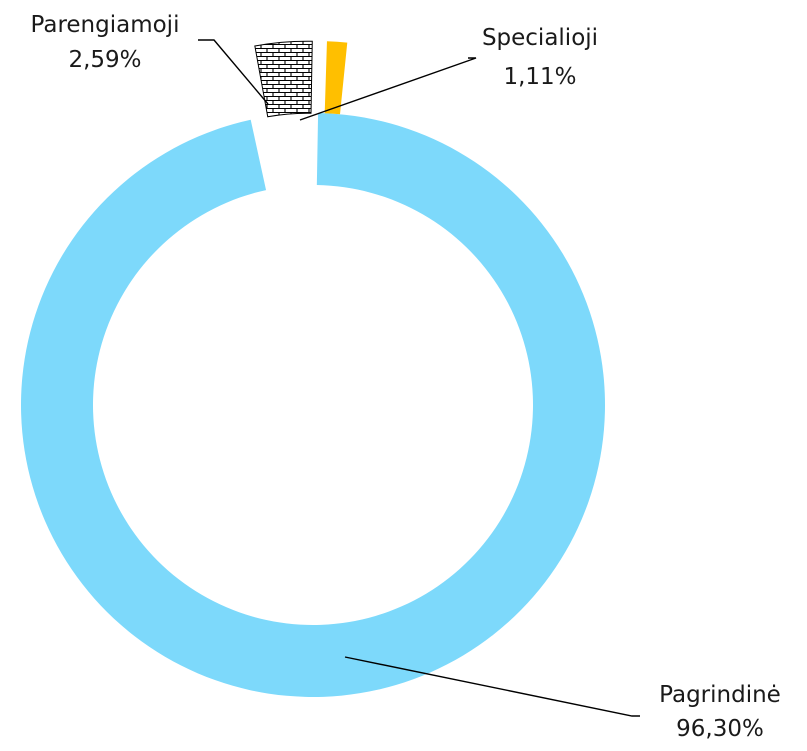 The height and width of the screenshot is (751, 807). I want to click on slice-parengiamoji, so click(283, 79).